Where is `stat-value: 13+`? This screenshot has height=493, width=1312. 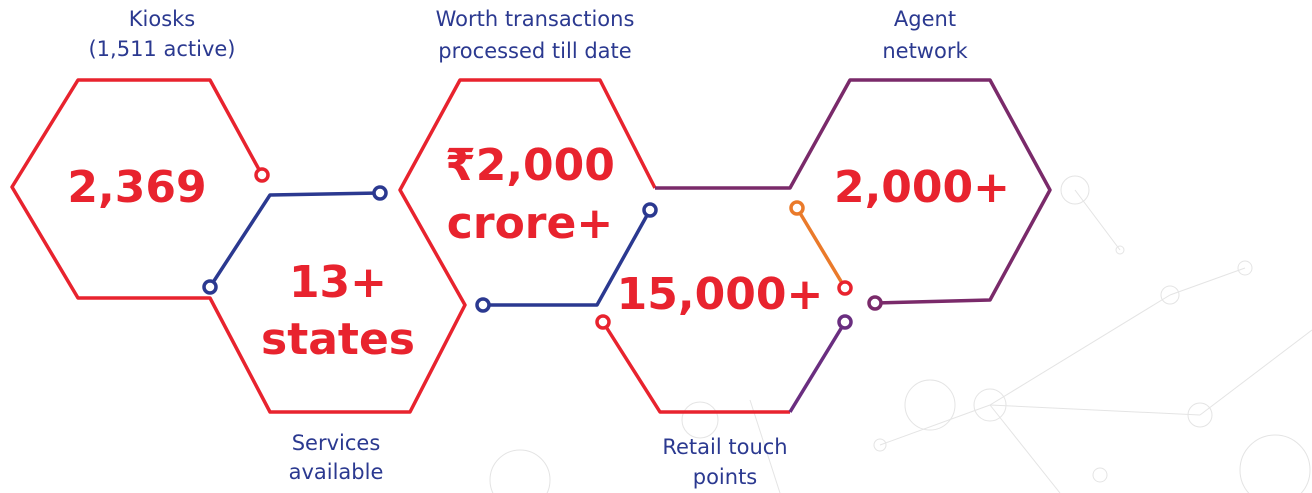
stat-value: 13+ is located at coordinates (338, 282).